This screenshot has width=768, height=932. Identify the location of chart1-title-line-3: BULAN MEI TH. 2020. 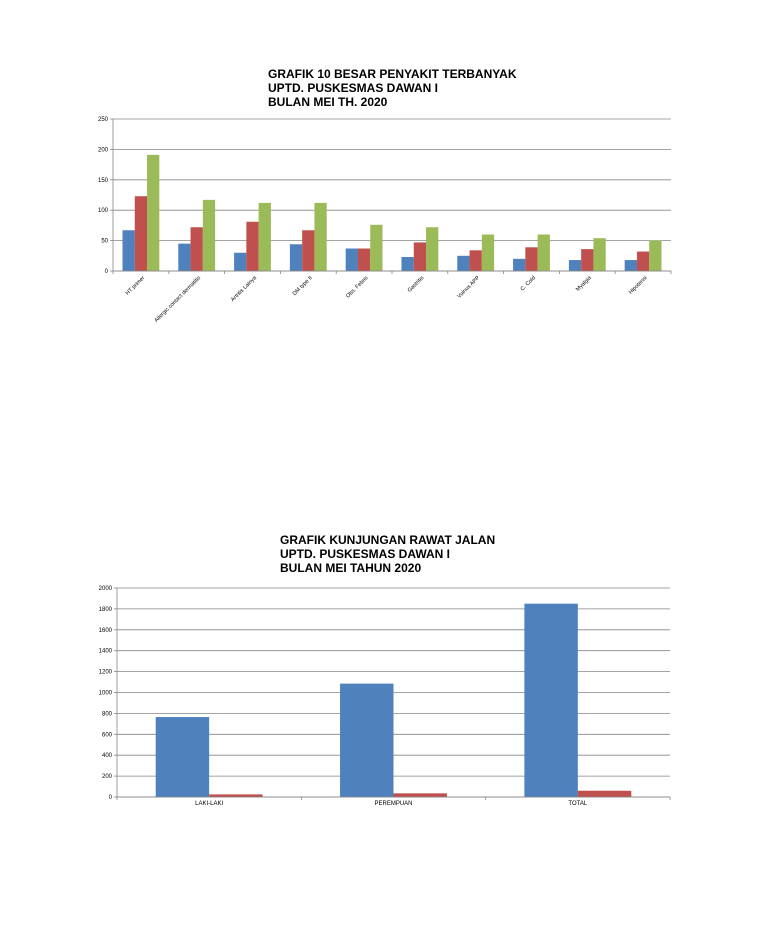
(328, 102).